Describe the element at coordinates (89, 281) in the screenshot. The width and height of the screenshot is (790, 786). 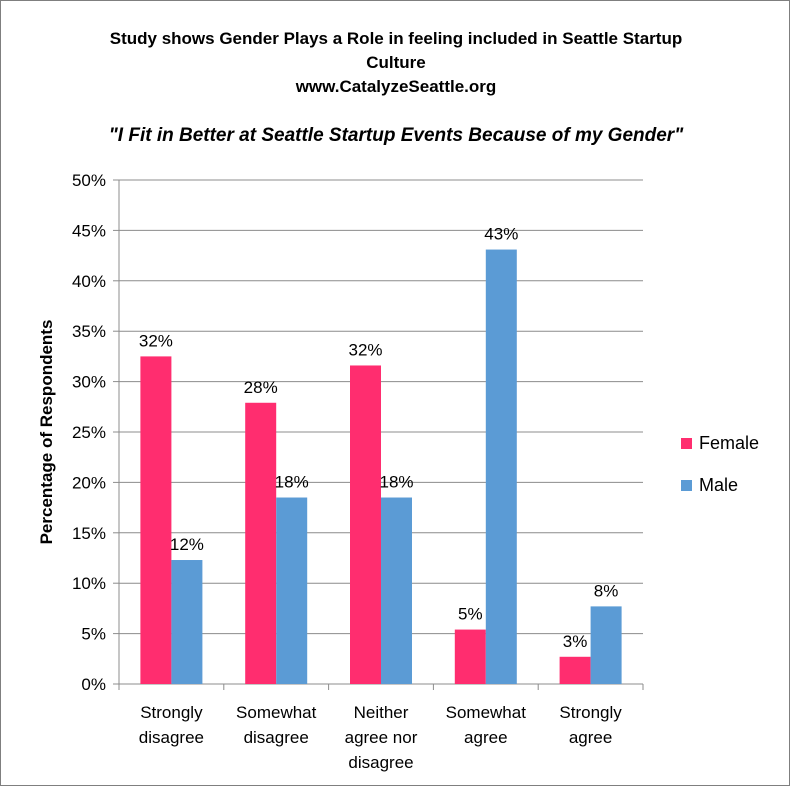
I see `y-tick-label: 40%` at that location.